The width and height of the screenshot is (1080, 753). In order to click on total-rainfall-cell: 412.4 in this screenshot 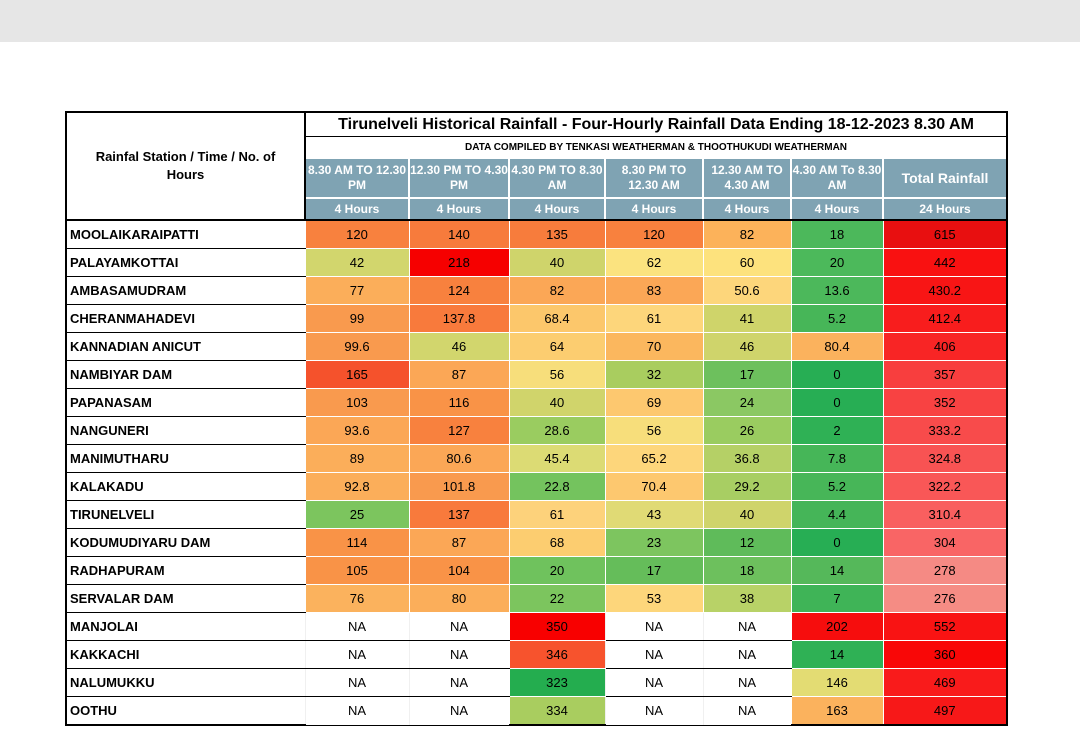, I will do `click(945, 318)`.